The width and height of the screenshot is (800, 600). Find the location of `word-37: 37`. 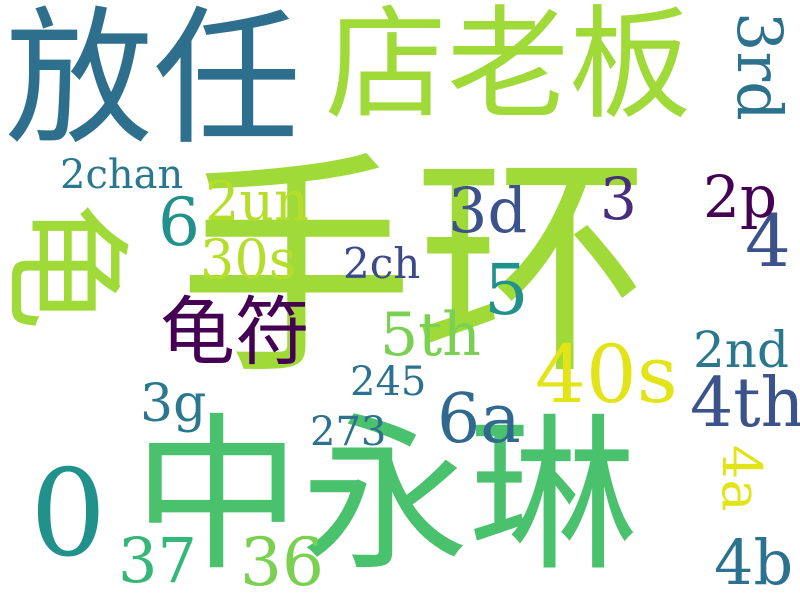

word-37: 37 is located at coordinates (157, 560).